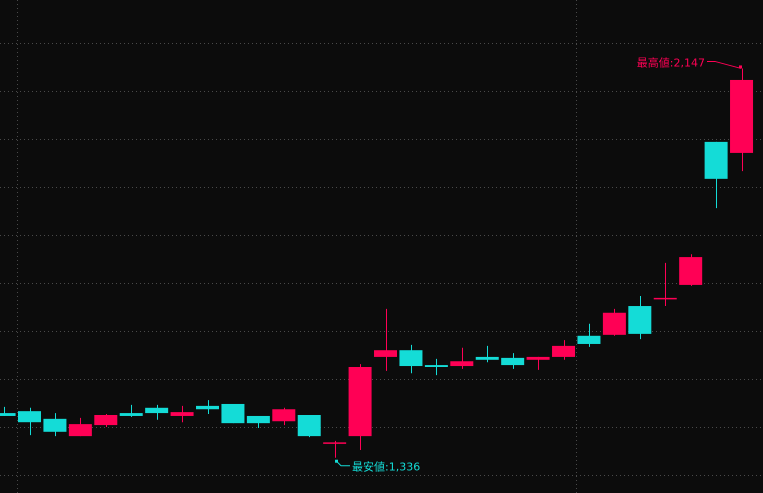  Describe the element at coordinates (740, 67) in the screenshot. I see `high-arrow-icon` at that location.